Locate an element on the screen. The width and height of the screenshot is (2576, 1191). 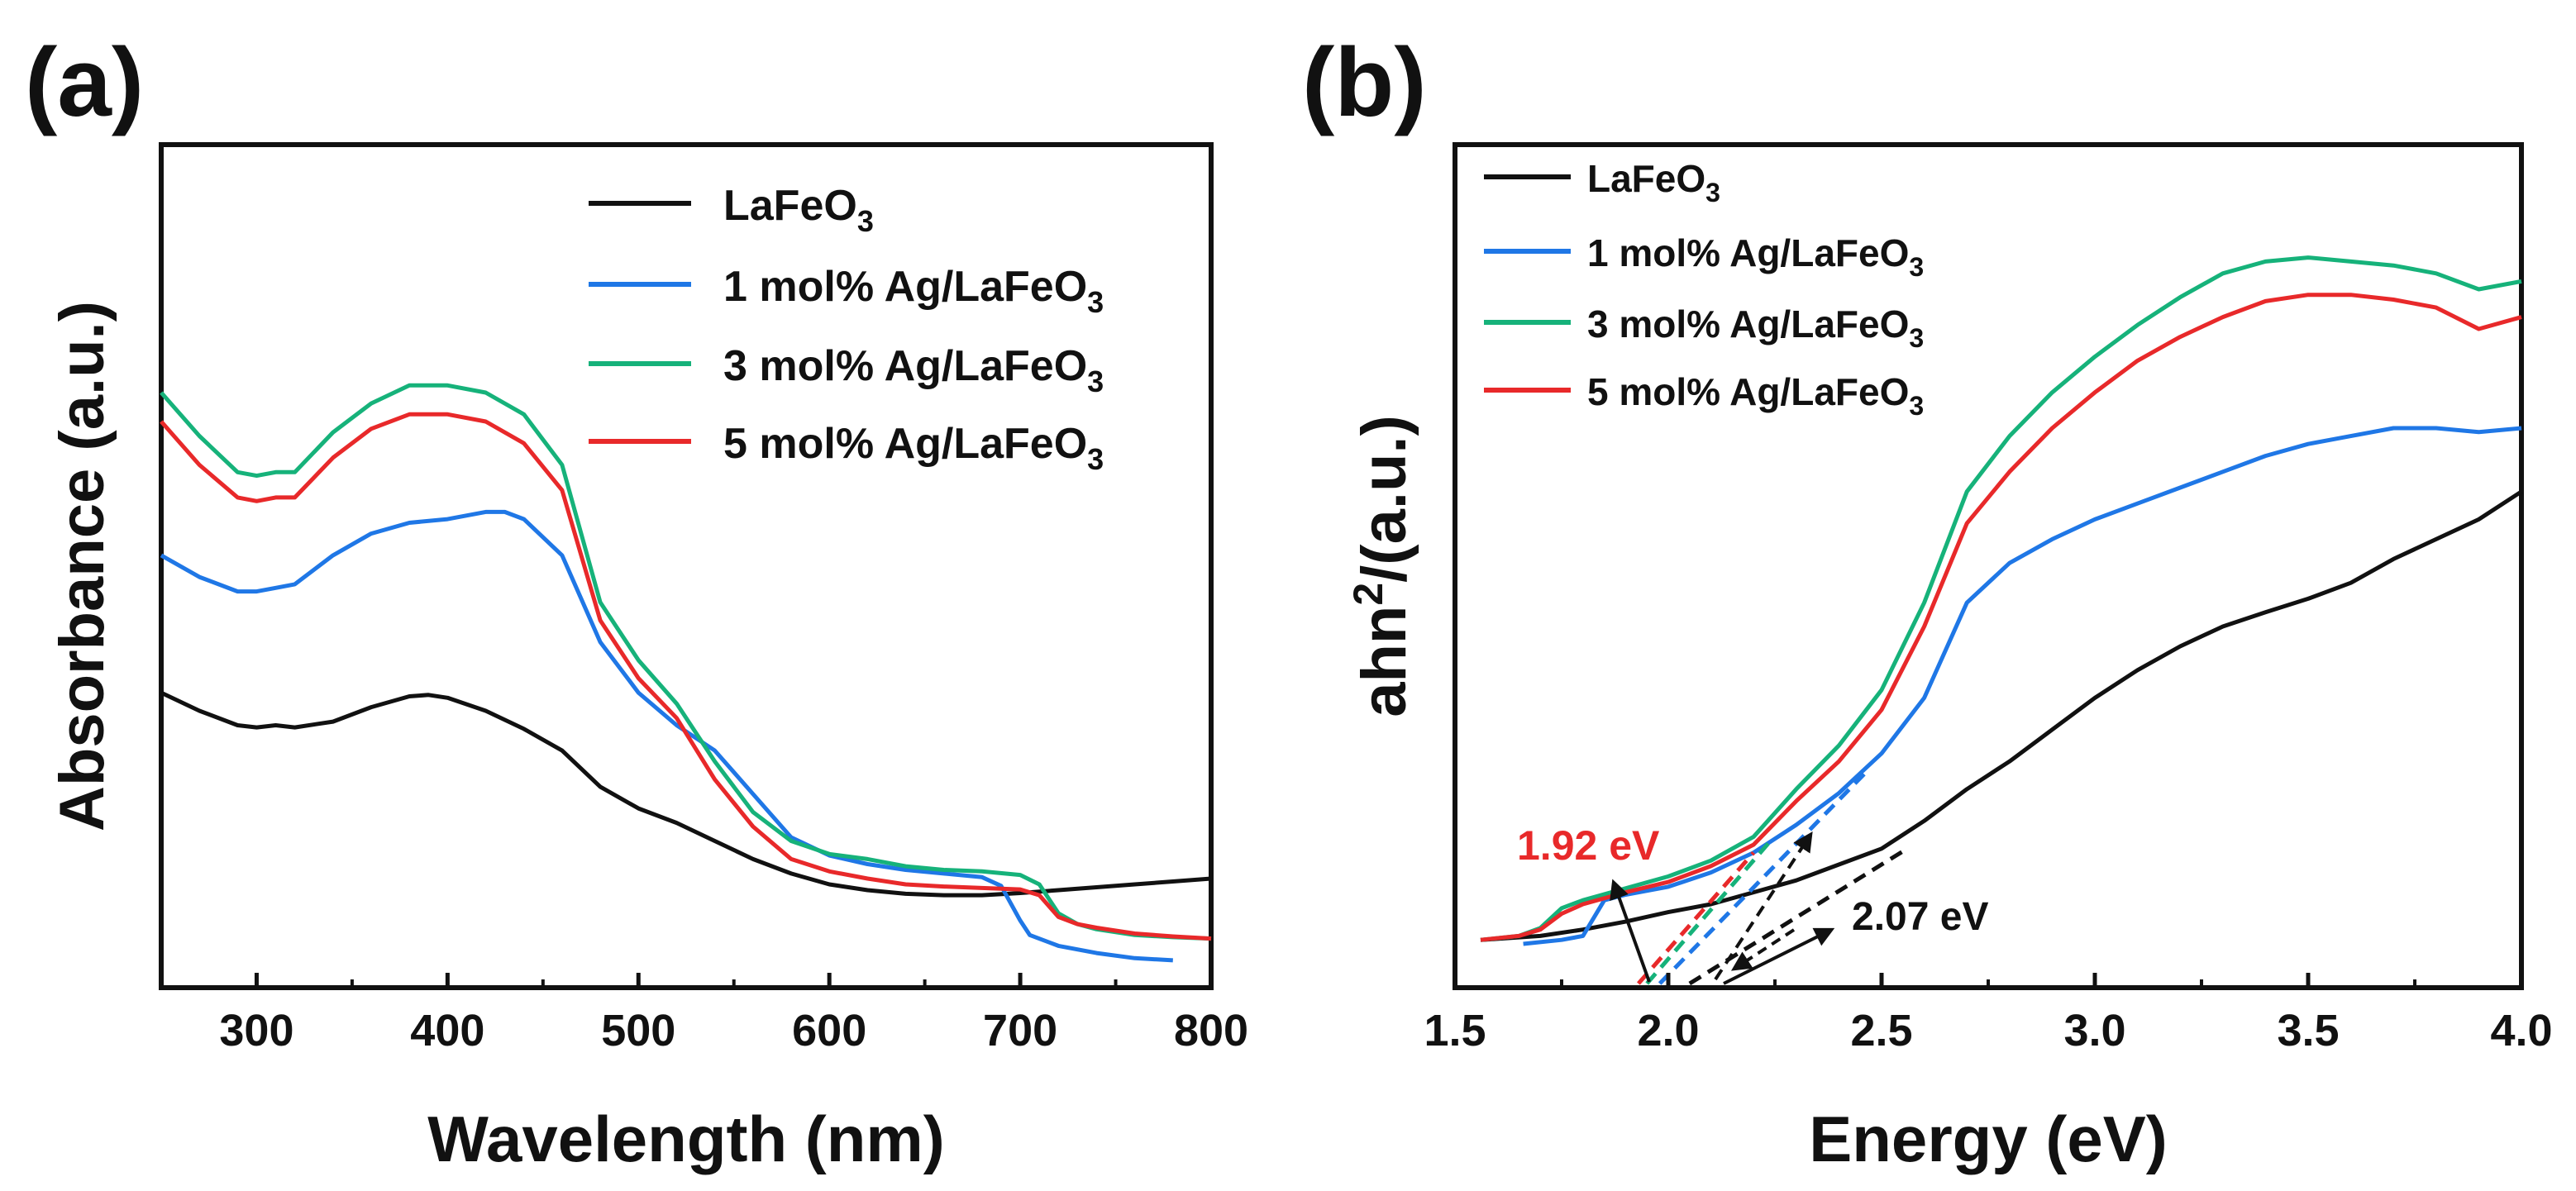
panel-a-legend-item-3mol: 3 mol% Ag/LaFeO3 is located at coordinates (846, 370).